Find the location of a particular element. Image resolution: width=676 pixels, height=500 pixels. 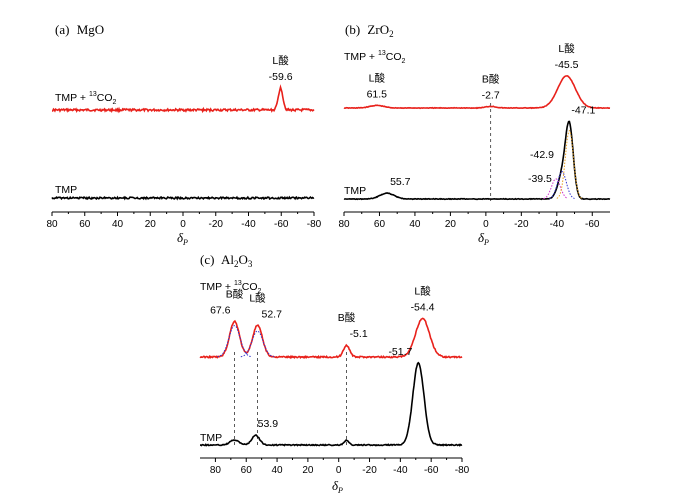

panel-b-xlabel: δP is located at coordinates (483, 238).